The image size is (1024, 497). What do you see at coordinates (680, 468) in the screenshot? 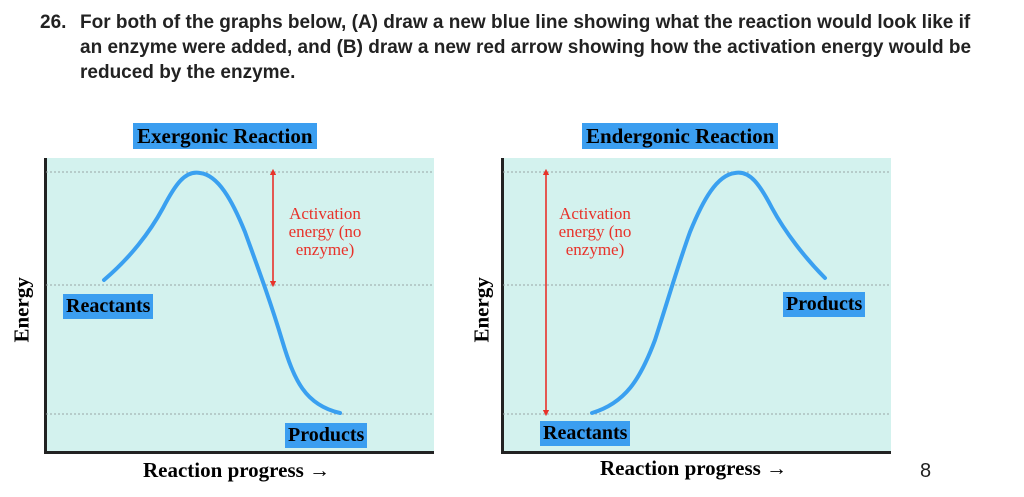
I see `endergonic-x-label-text: Reaction progress` at bounding box center [680, 468].